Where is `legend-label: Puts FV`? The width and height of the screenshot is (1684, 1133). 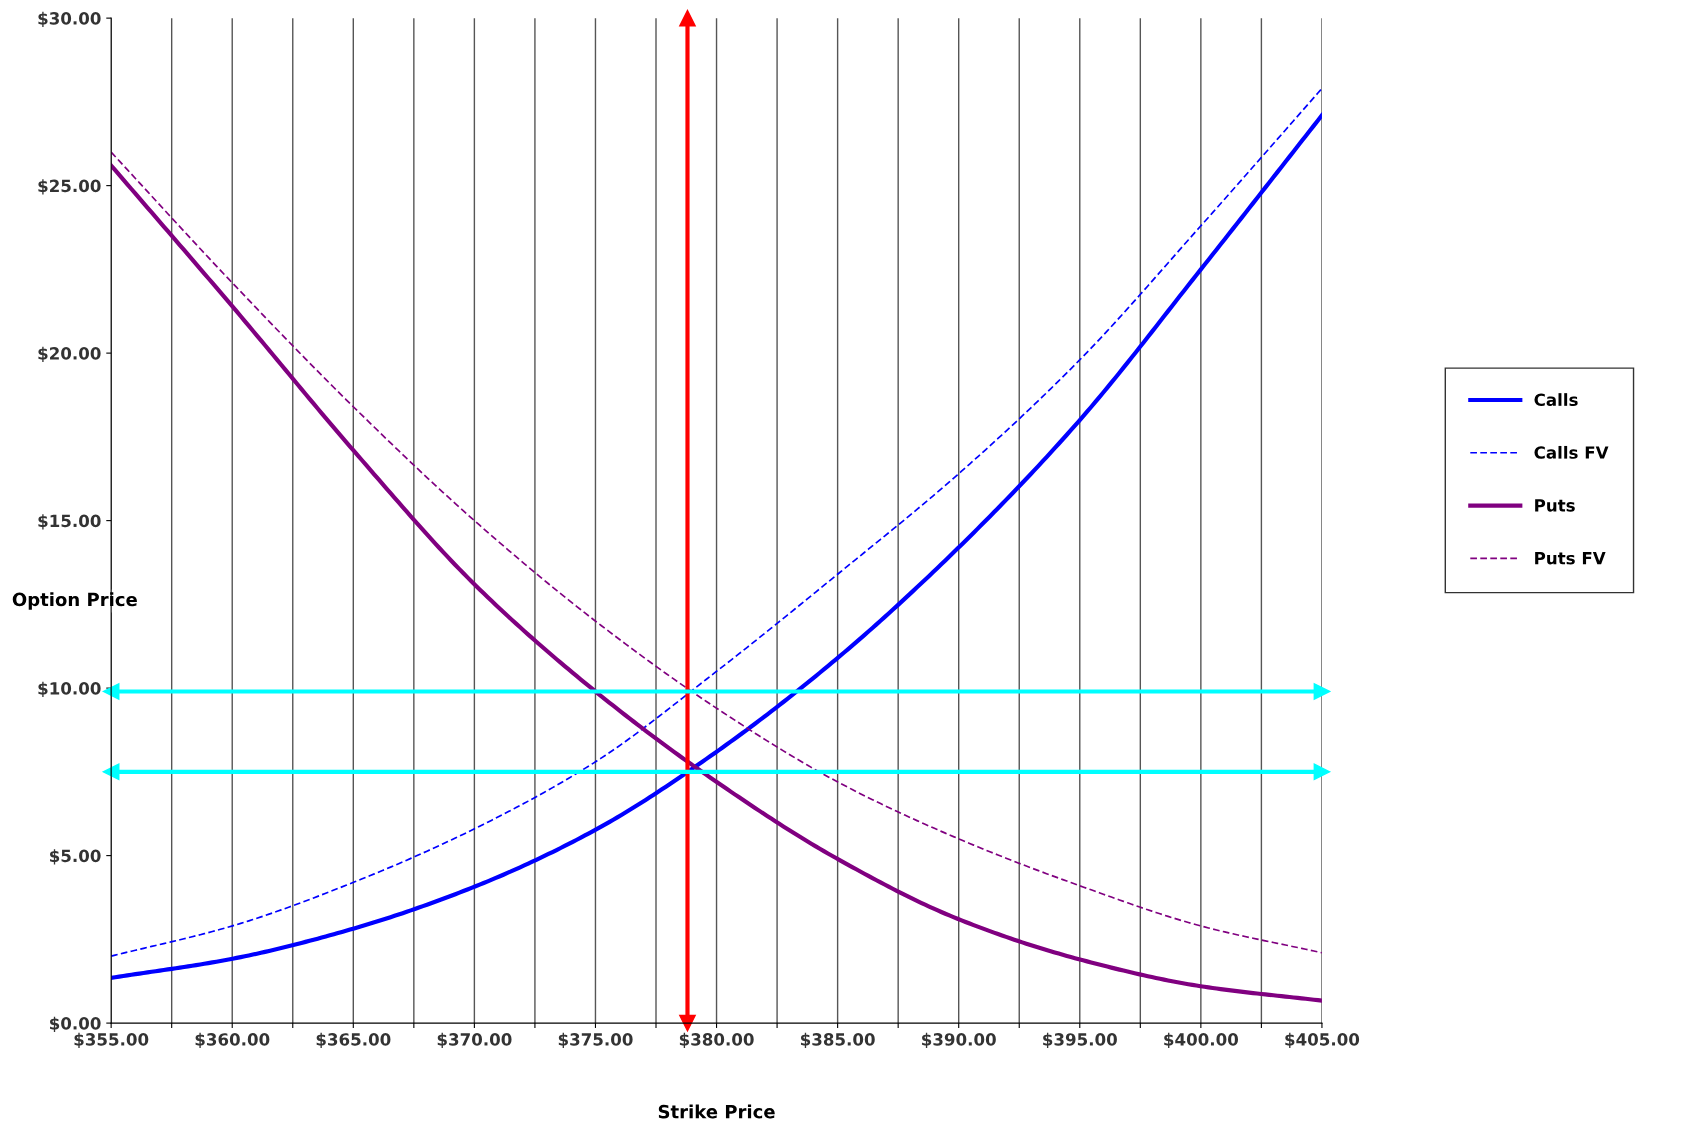
legend-label: Puts FV is located at coordinates (1570, 558).